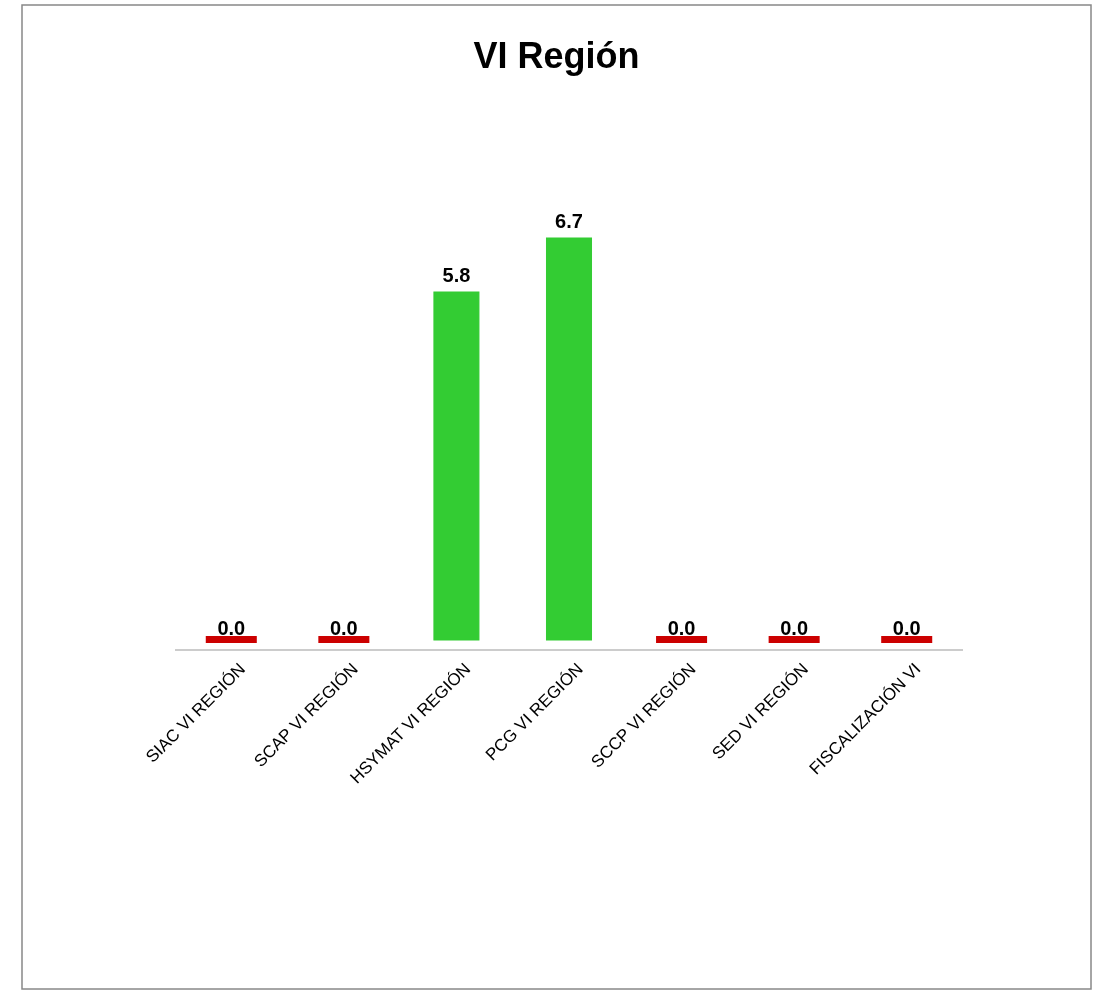 This screenshot has height=990, width=1093. Describe the element at coordinates (556, 55) in the screenshot. I see `chart-title: VI Región` at that location.